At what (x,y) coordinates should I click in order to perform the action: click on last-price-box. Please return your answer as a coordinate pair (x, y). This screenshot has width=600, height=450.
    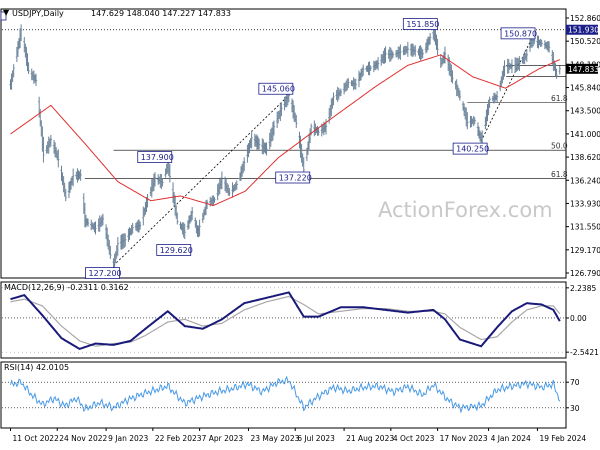
    Looking at the image, I should click on (582, 68).